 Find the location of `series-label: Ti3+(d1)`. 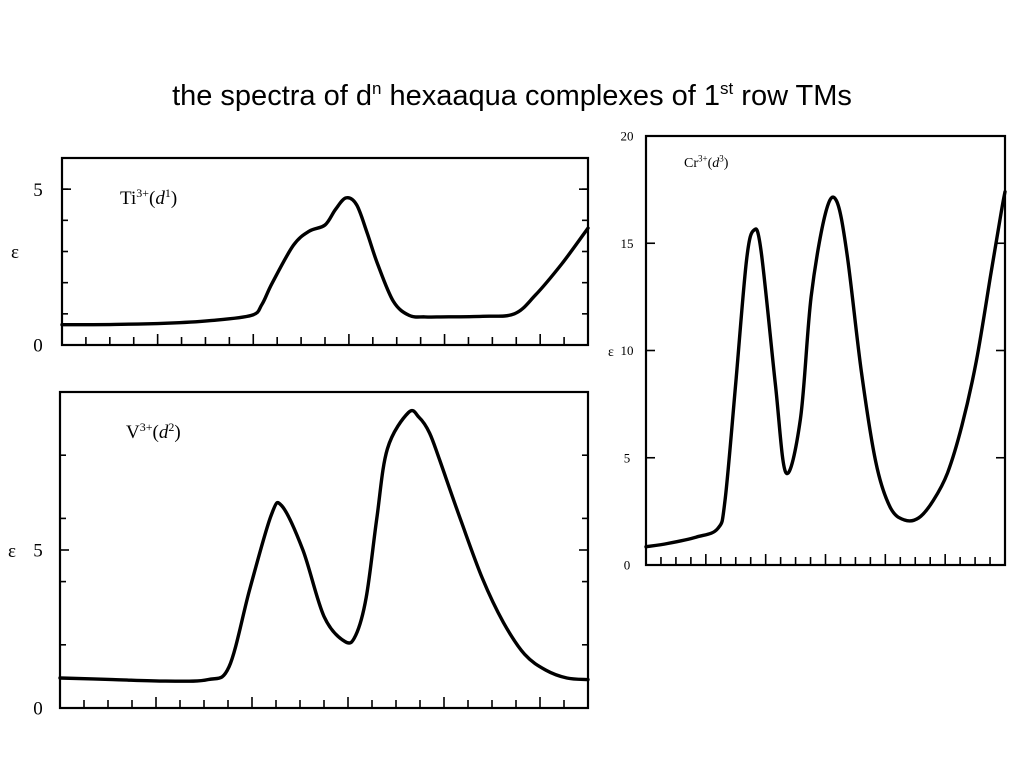

series-label: Ti3+(d1) is located at coordinates (148, 197).